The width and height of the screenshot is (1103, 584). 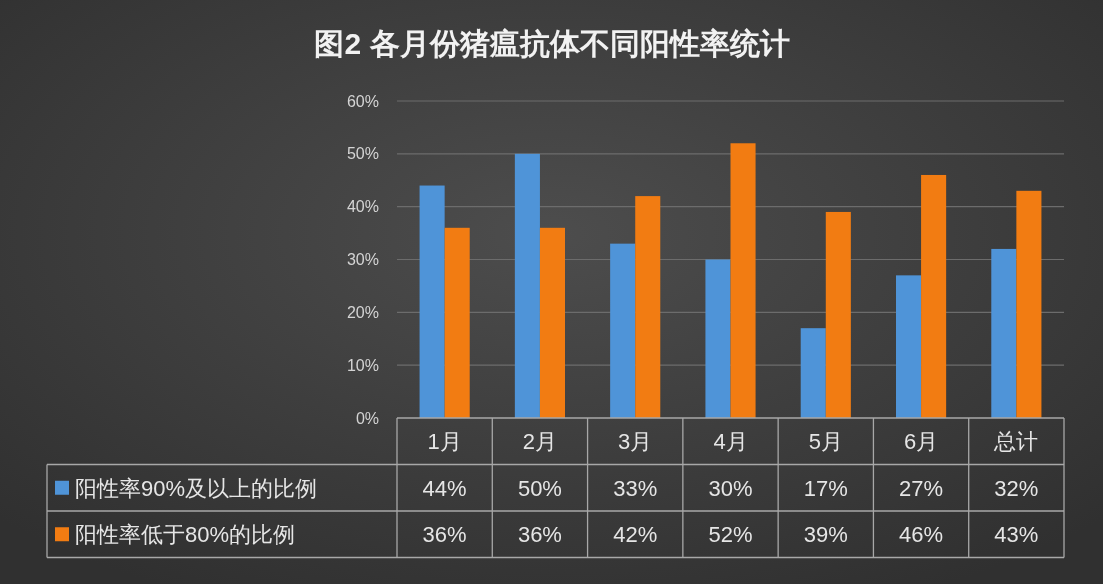 What do you see at coordinates (362, 207) in the screenshot?
I see `y-tick-label: 40%` at bounding box center [362, 207].